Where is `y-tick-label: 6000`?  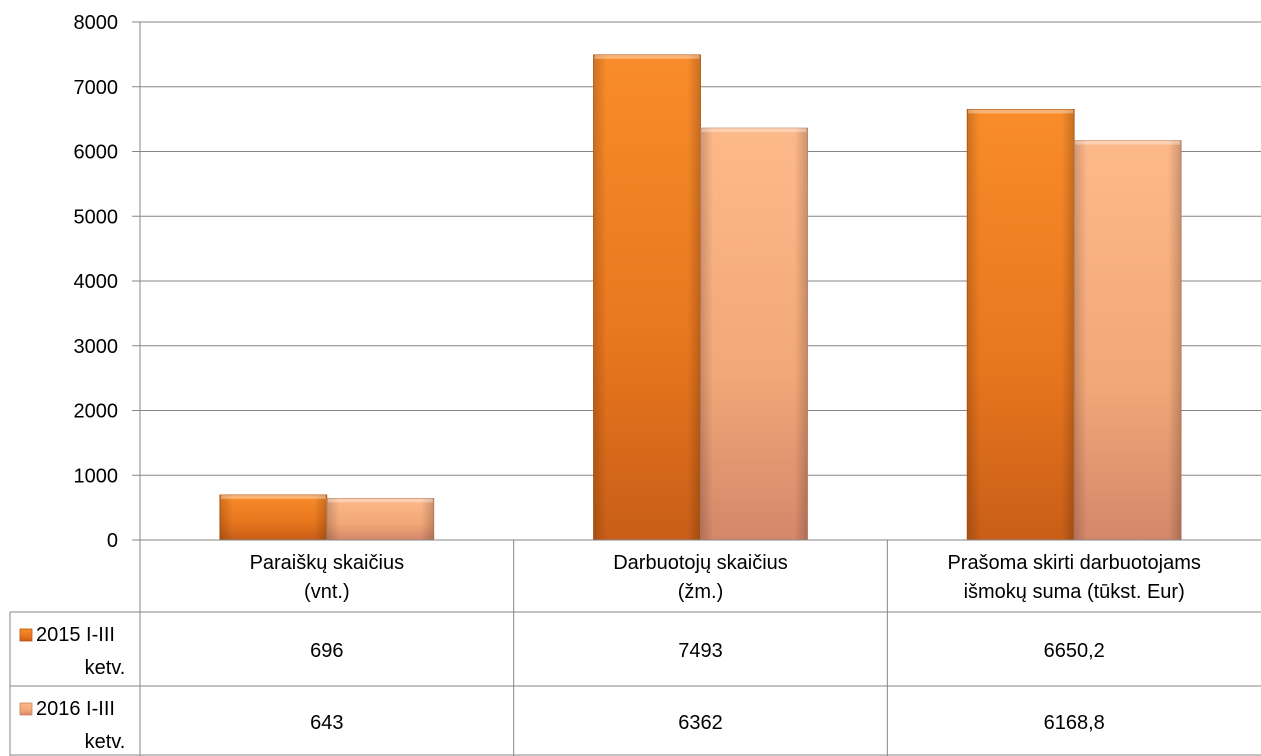 y-tick-label: 6000 is located at coordinates (96, 153).